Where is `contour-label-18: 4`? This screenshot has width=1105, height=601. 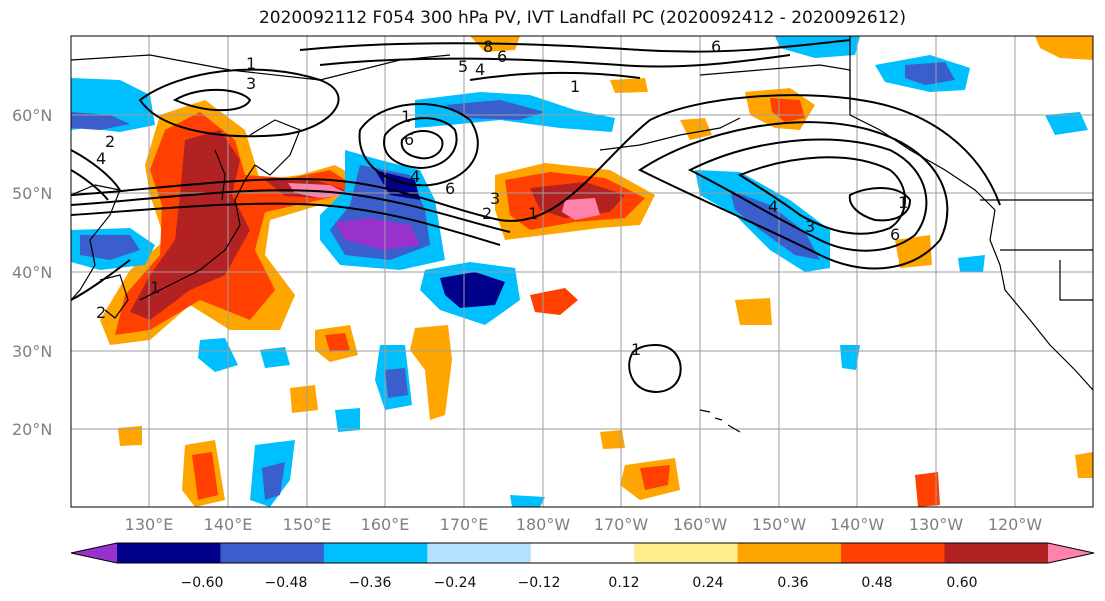 contour-label-18: 4 is located at coordinates (773, 206).